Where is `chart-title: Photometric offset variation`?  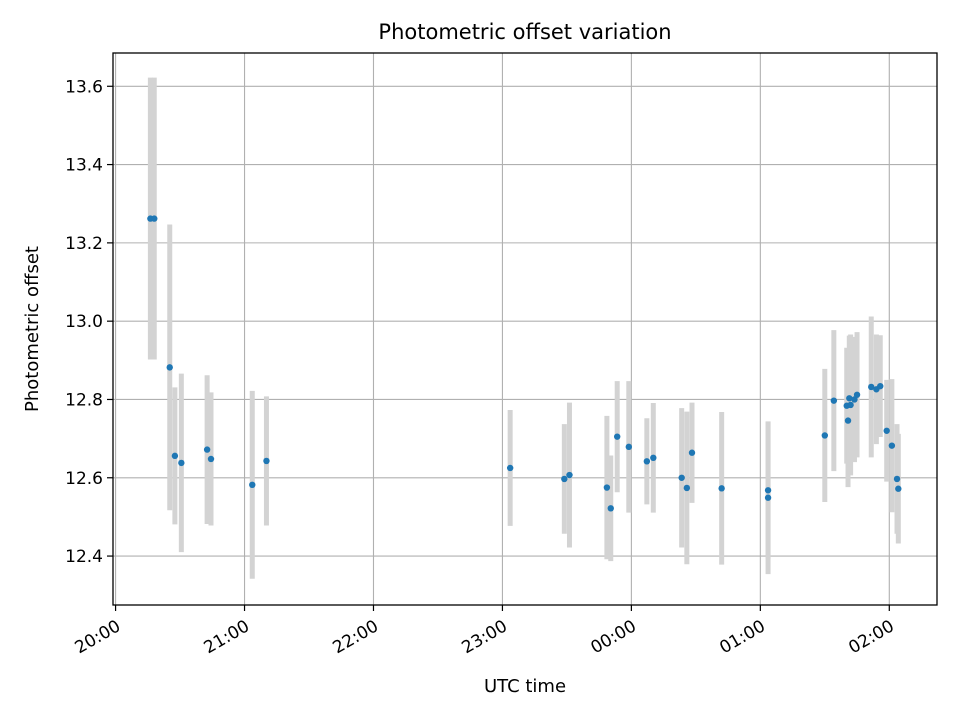
chart-title: Photometric offset variation is located at coordinates (524, 32).